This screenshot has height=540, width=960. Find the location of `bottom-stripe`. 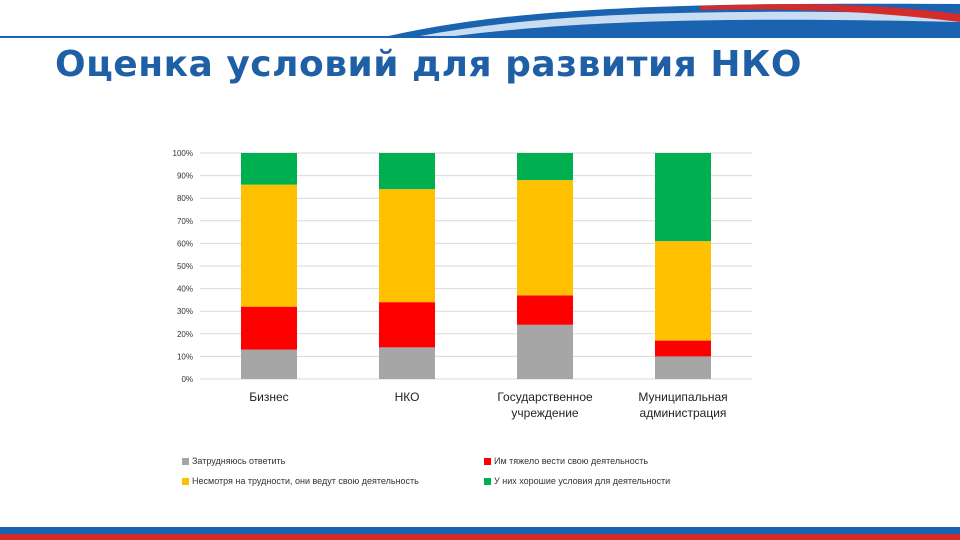

bottom-stripe is located at coordinates (480, 533).